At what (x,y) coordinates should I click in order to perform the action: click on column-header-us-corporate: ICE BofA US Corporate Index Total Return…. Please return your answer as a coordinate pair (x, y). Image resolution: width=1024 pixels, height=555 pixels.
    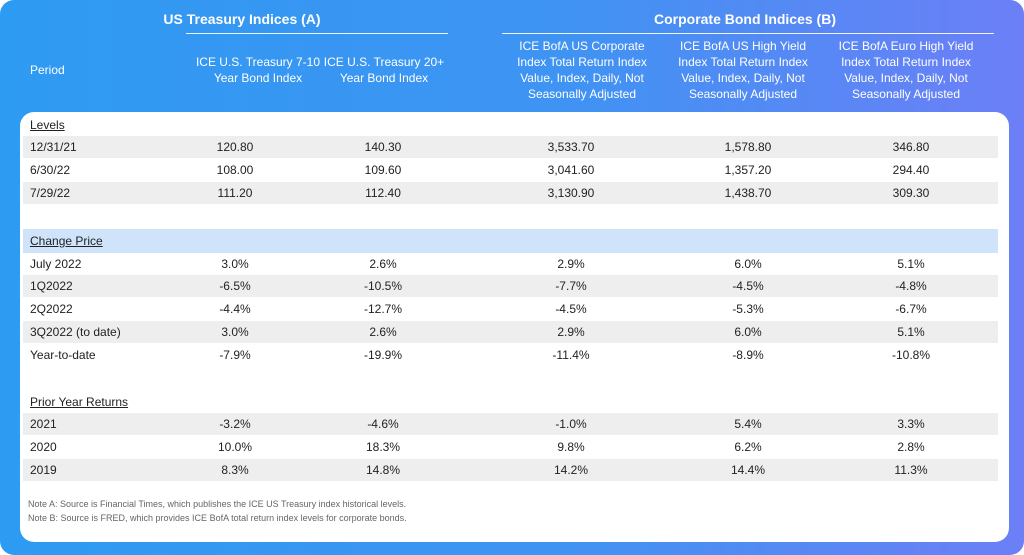
    Looking at the image, I should click on (582, 70).